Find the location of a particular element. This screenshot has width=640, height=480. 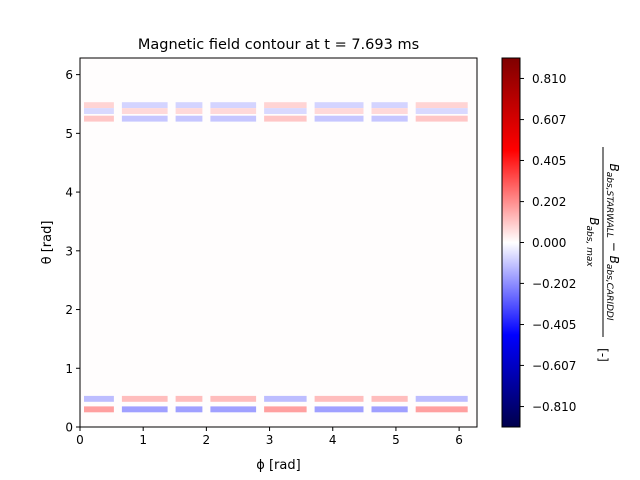

x-tick-label: 4 is located at coordinates (333, 440).